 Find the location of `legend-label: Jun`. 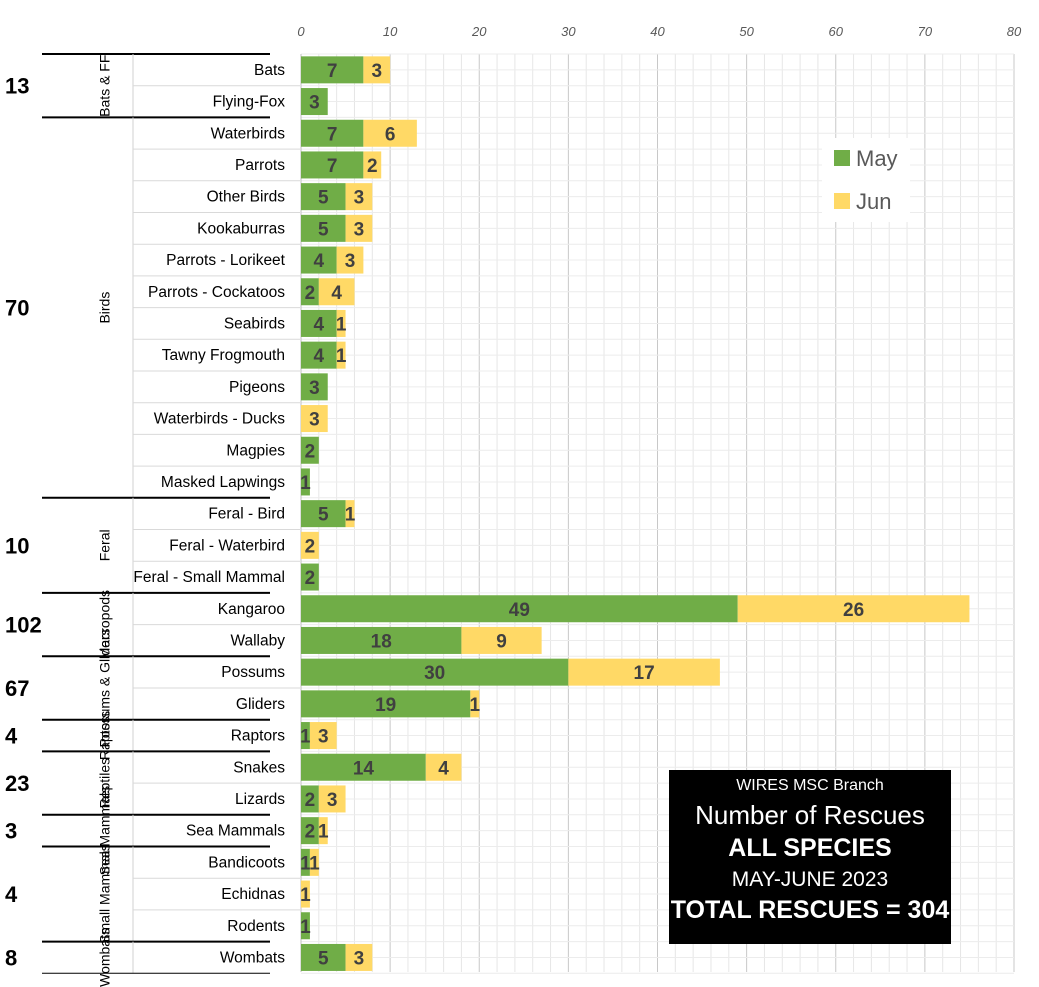

legend-label: Jun is located at coordinates (873, 201).